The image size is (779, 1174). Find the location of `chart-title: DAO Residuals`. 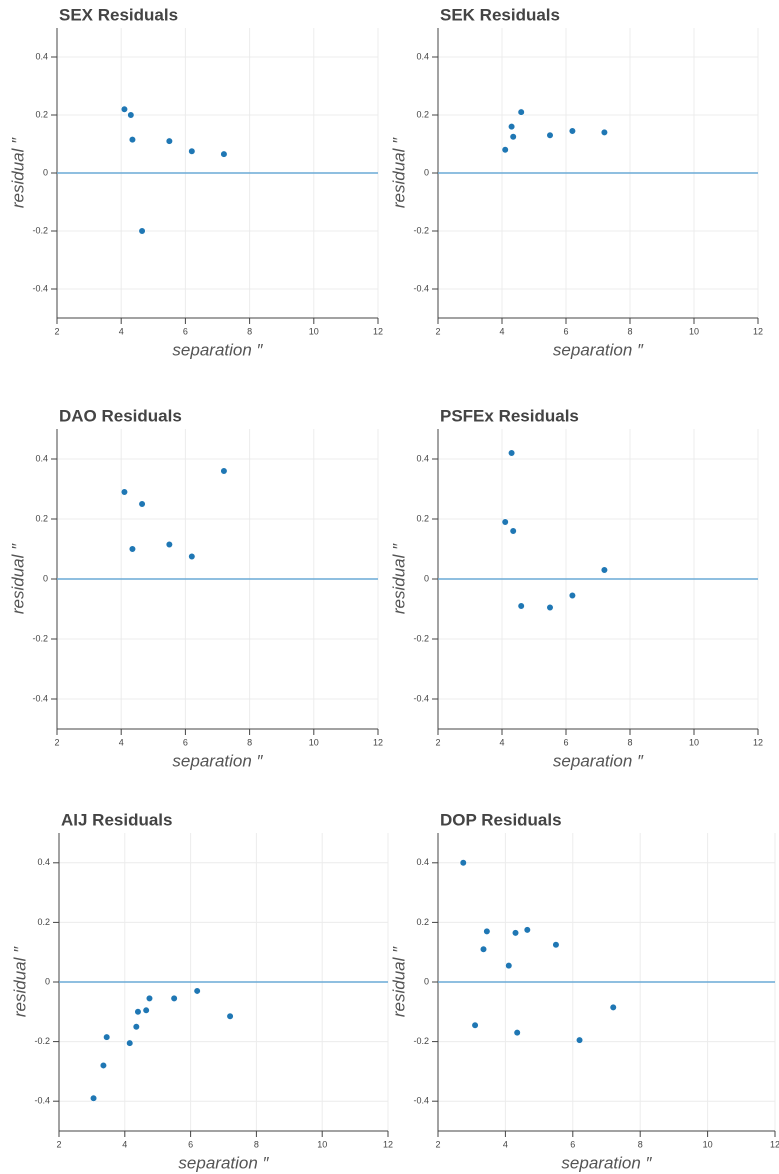

chart-title: DAO Residuals is located at coordinates (120, 415).